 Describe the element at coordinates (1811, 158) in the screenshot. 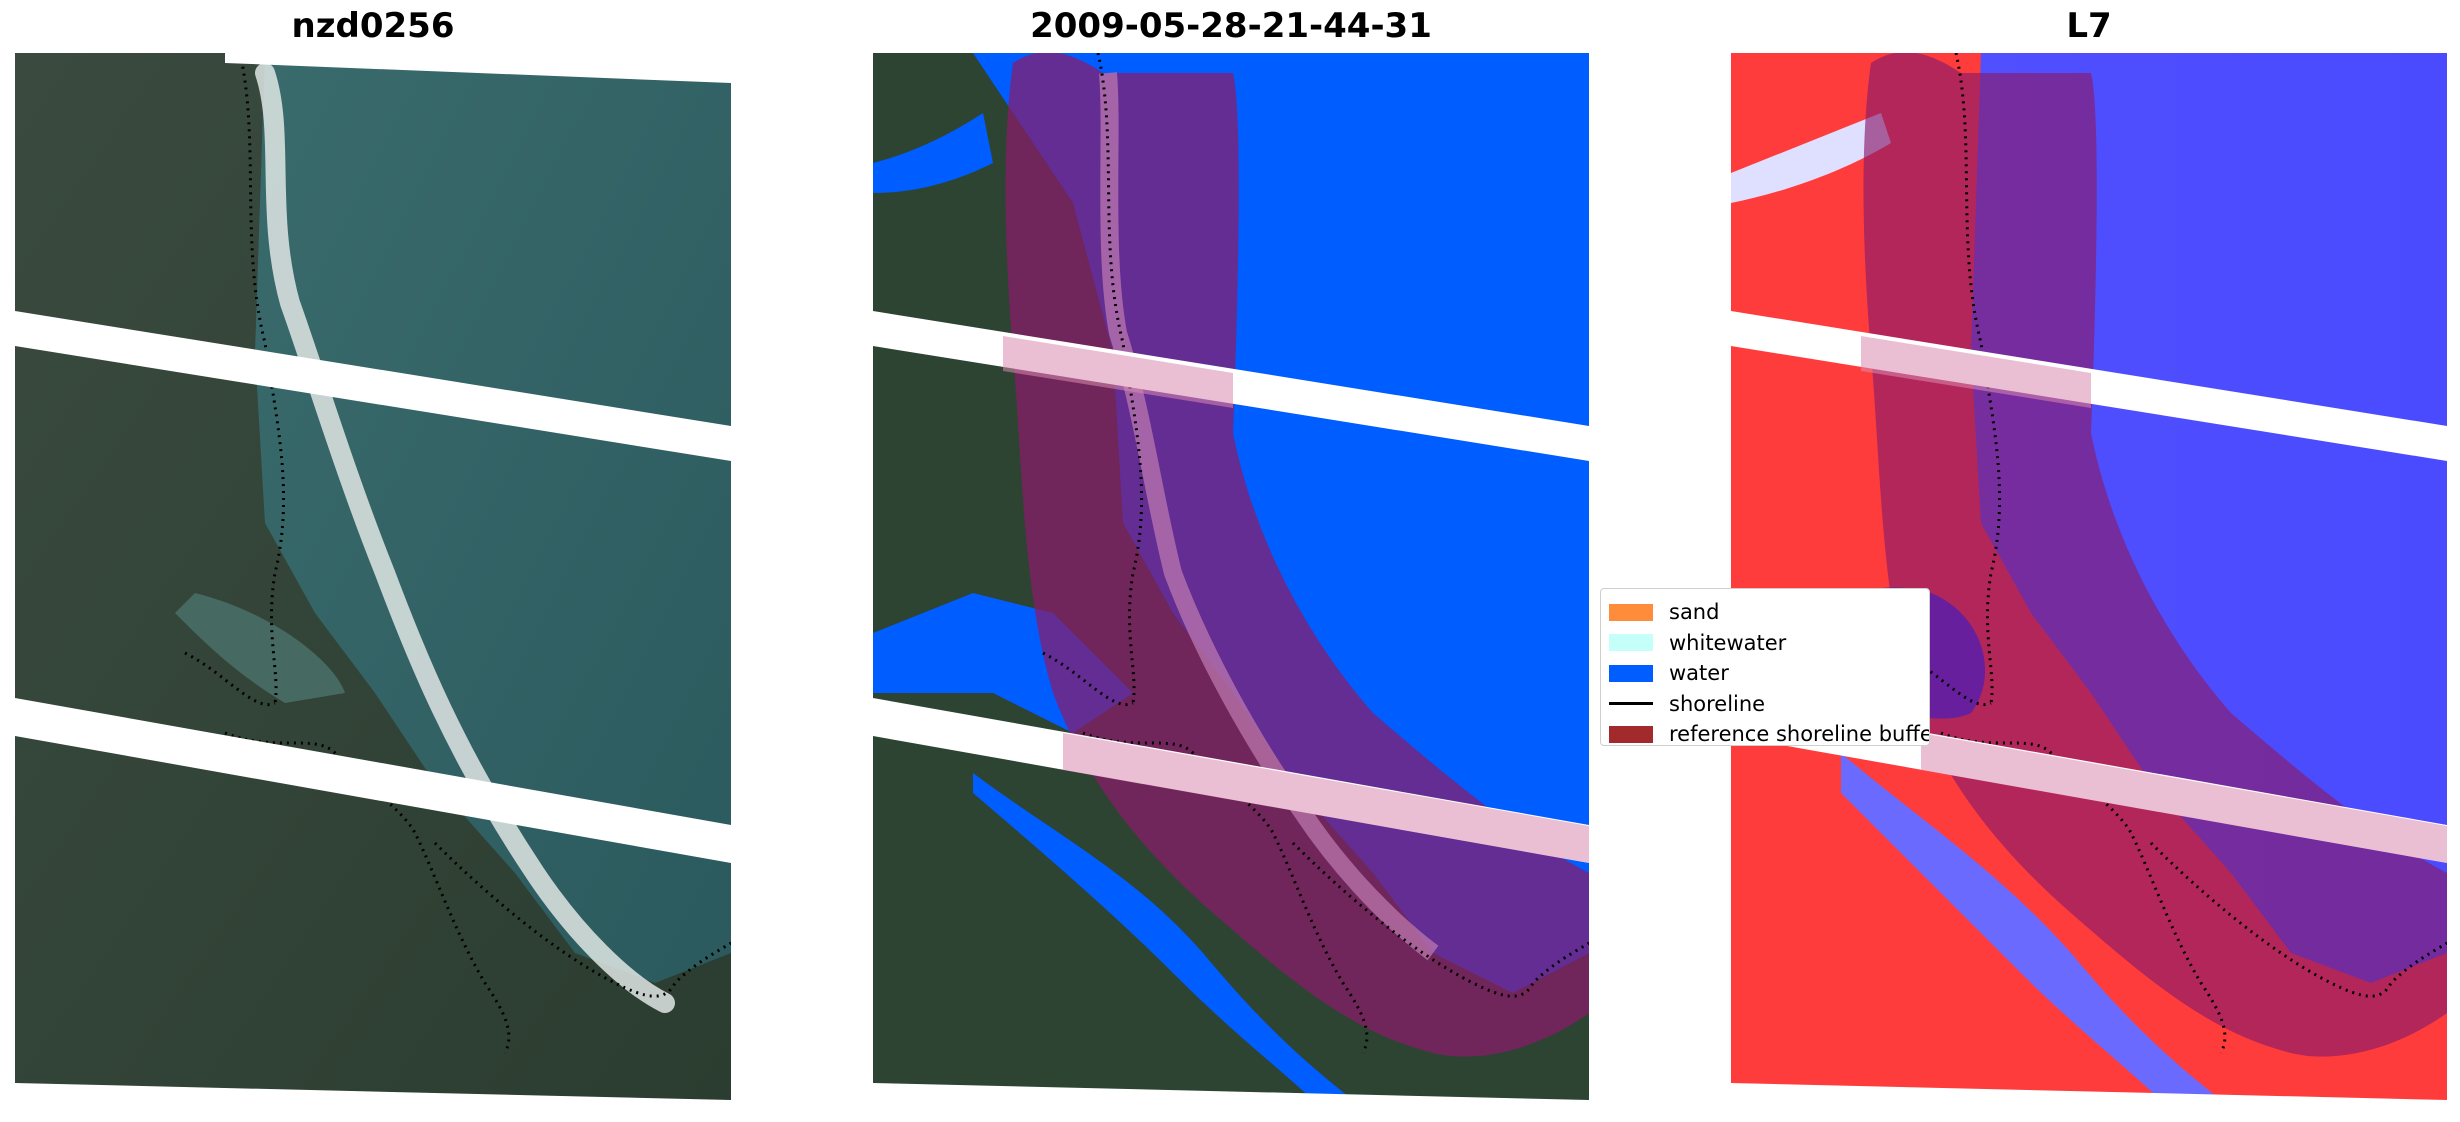

I see `bright-patch` at that location.